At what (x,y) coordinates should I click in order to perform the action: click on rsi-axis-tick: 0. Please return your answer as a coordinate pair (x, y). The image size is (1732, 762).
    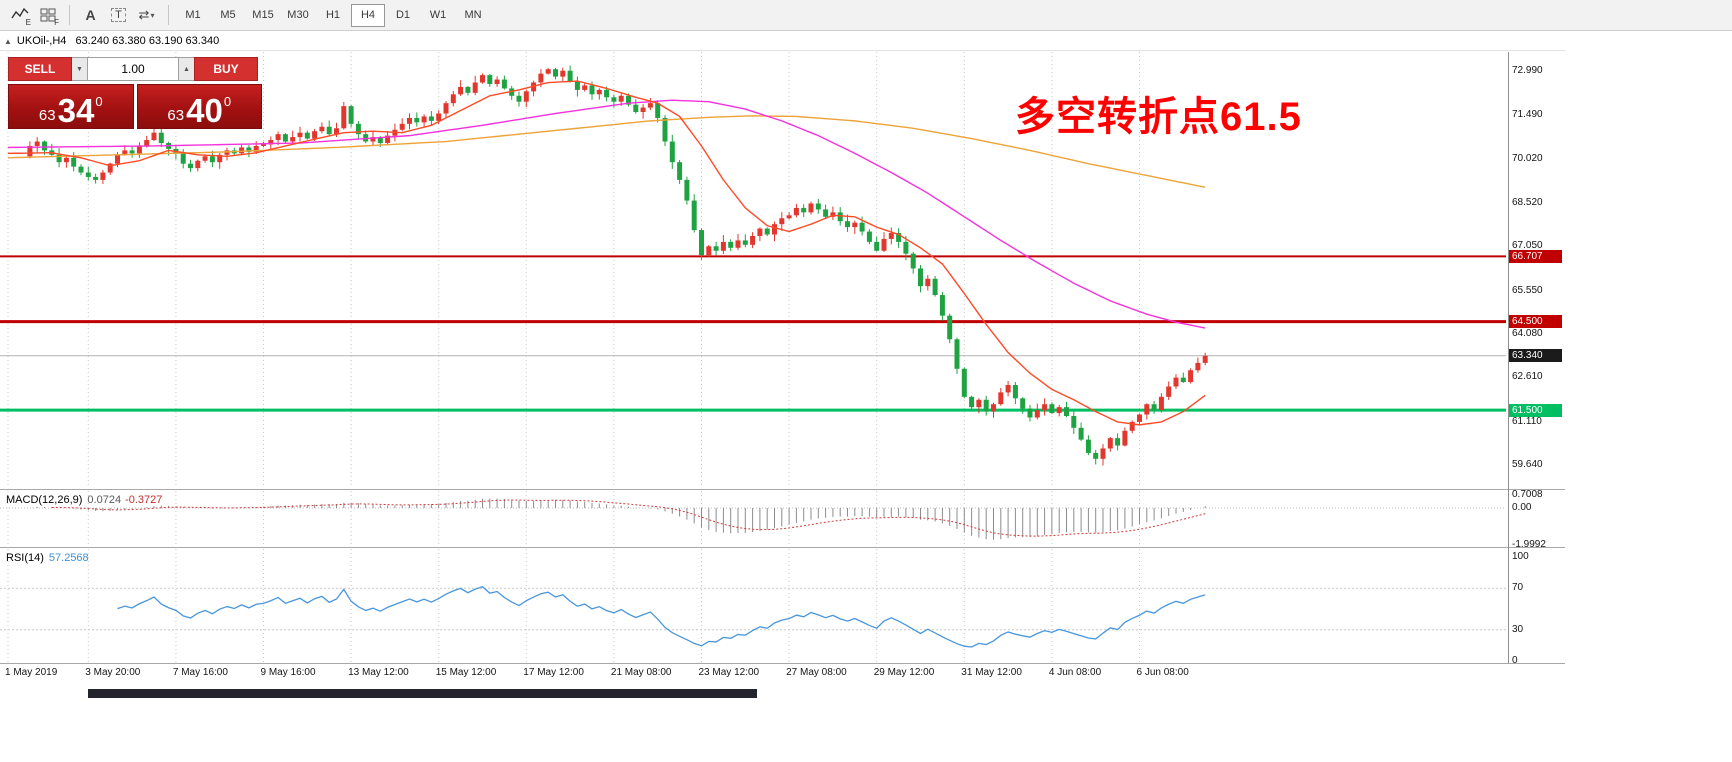
    Looking at the image, I should click on (1515, 660).